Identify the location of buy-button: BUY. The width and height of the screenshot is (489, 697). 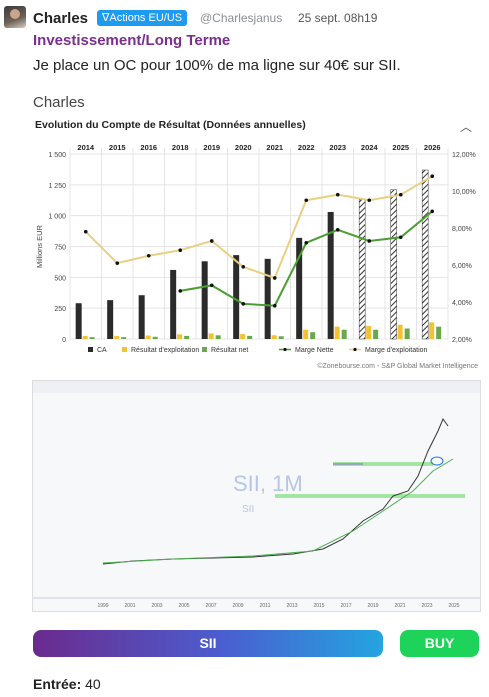
(439, 643).